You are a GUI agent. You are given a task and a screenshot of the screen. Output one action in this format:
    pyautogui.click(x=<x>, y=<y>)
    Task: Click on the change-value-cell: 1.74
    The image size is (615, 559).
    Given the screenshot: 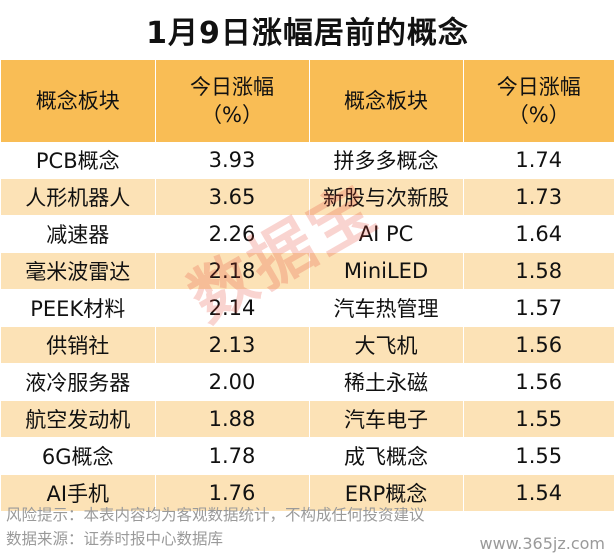 What is the action you would take?
    pyautogui.click(x=538, y=160)
    